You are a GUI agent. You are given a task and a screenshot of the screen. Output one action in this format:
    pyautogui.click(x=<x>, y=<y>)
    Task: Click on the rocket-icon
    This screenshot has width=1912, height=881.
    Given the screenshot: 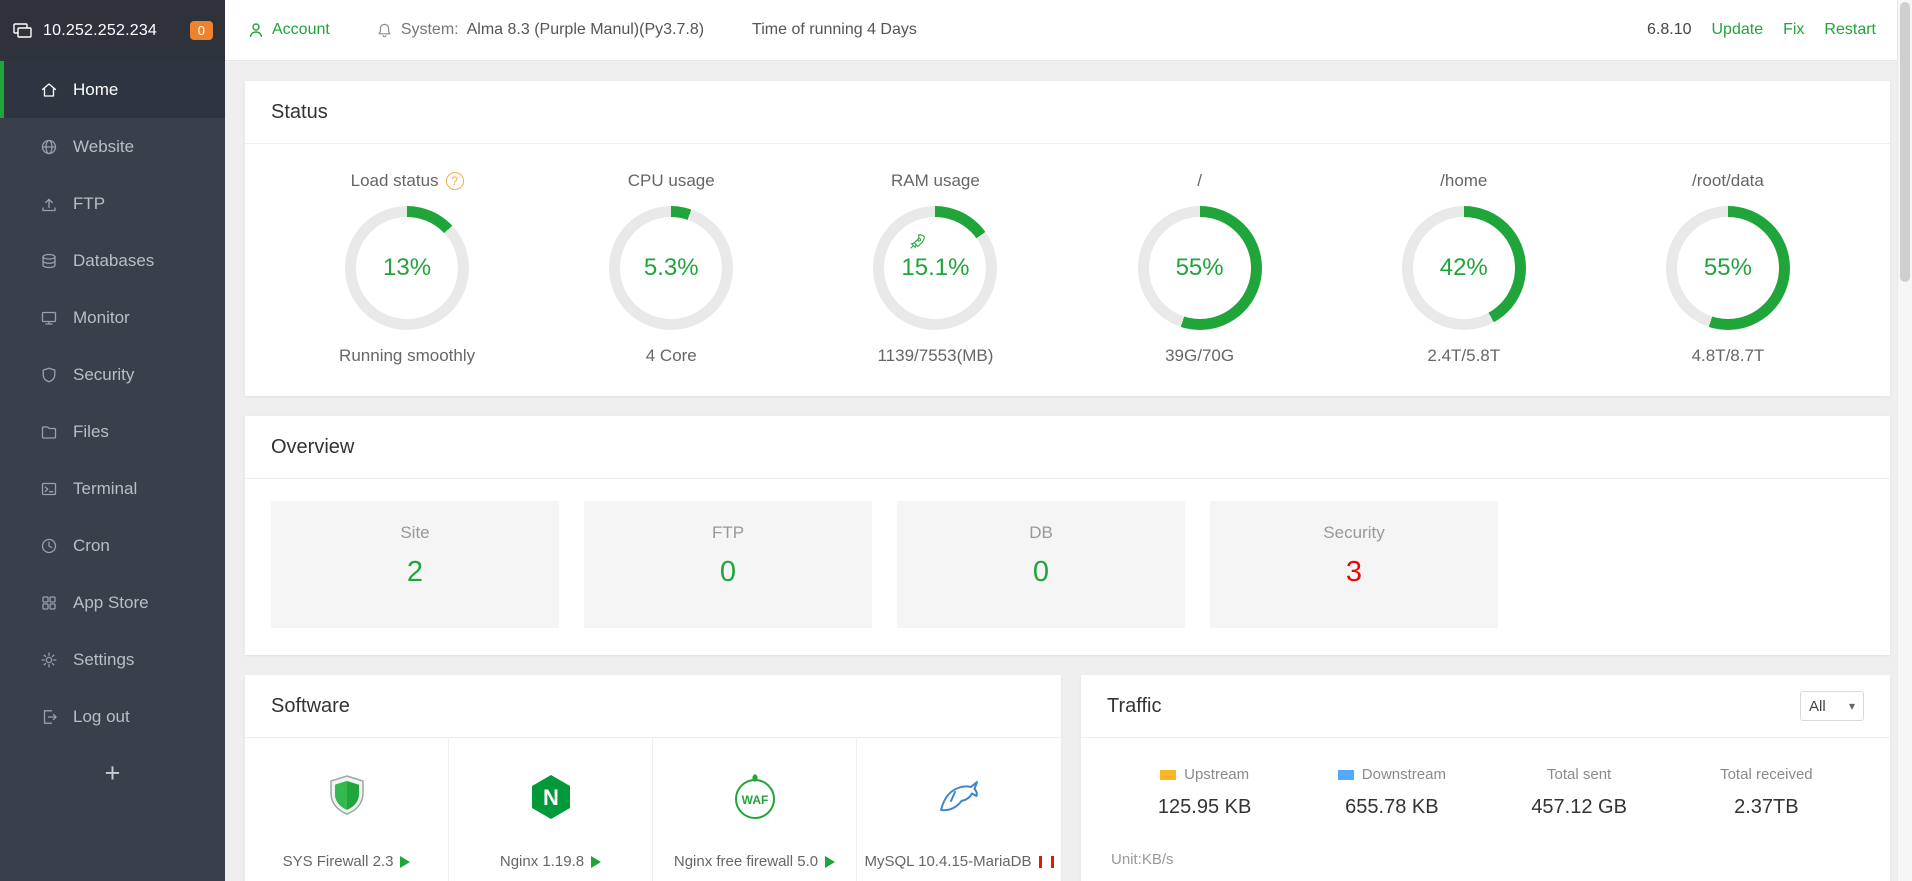 What is the action you would take?
    pyautogui.click(x=917, y=244)
    